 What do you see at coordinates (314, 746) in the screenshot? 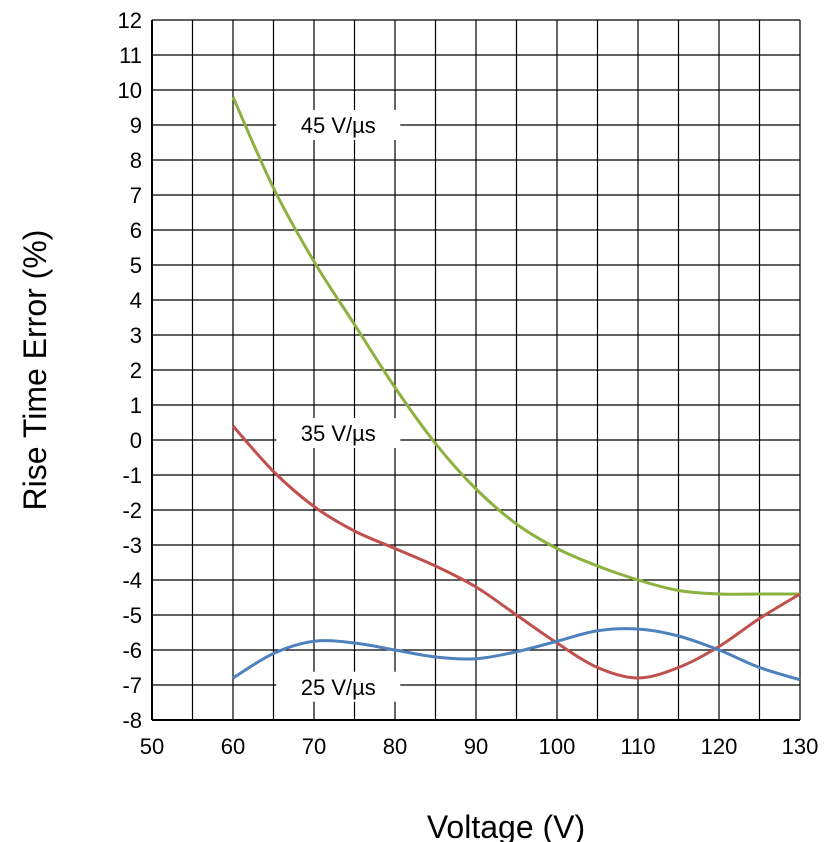
I see `x-tick-label: 70` at bounding box center [314, 746].